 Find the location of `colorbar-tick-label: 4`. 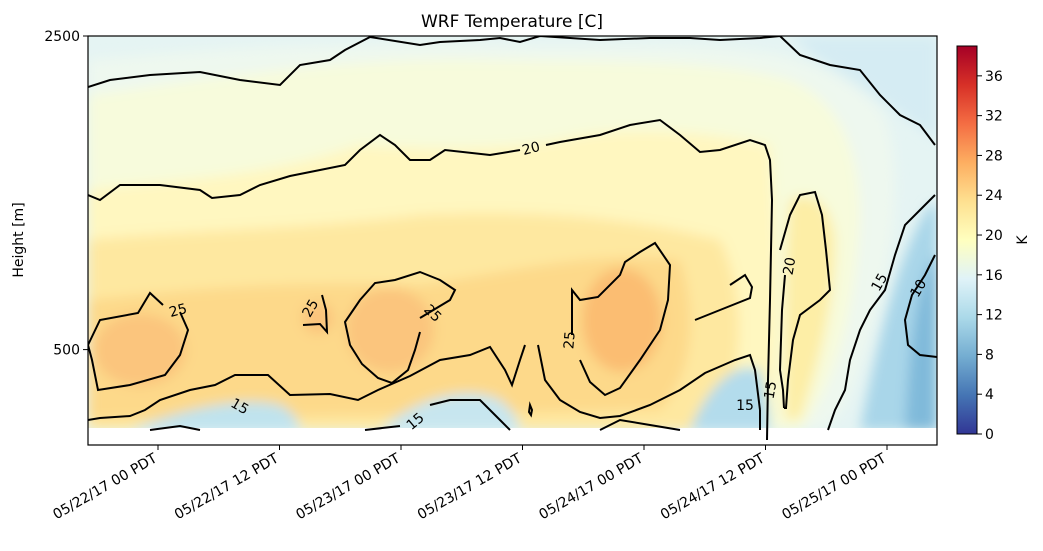

colorbar-tick-label: 4 is located at coordinates (989, 395).